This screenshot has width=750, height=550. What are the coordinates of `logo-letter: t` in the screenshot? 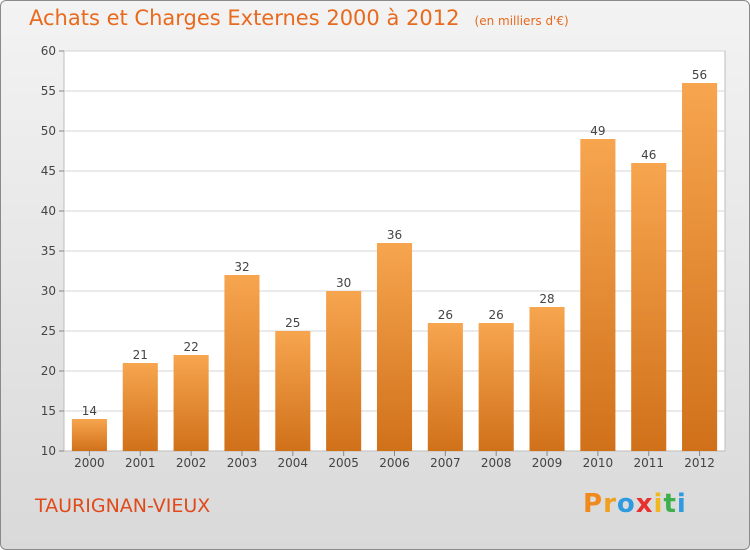 It's located at (670, 504).